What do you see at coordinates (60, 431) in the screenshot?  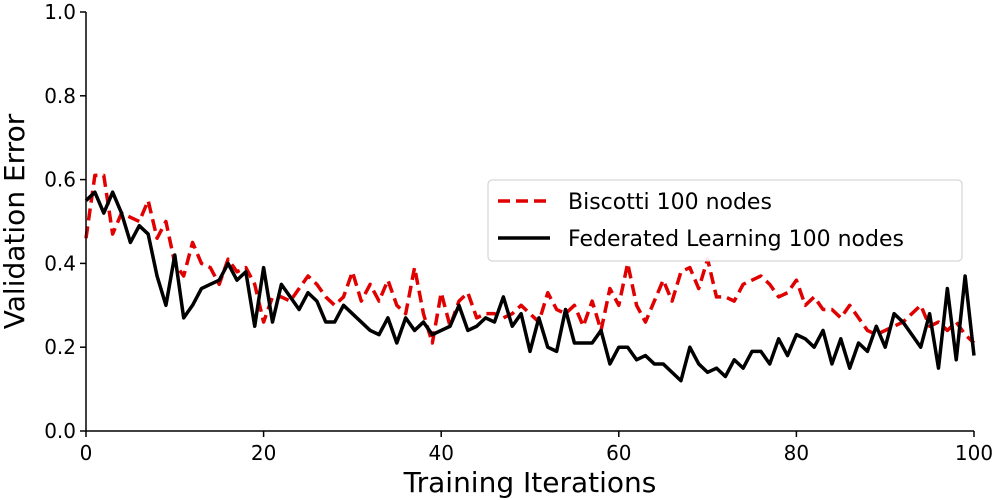 I see `y-tick-label: 0.0` at bounding box center [60, 431].